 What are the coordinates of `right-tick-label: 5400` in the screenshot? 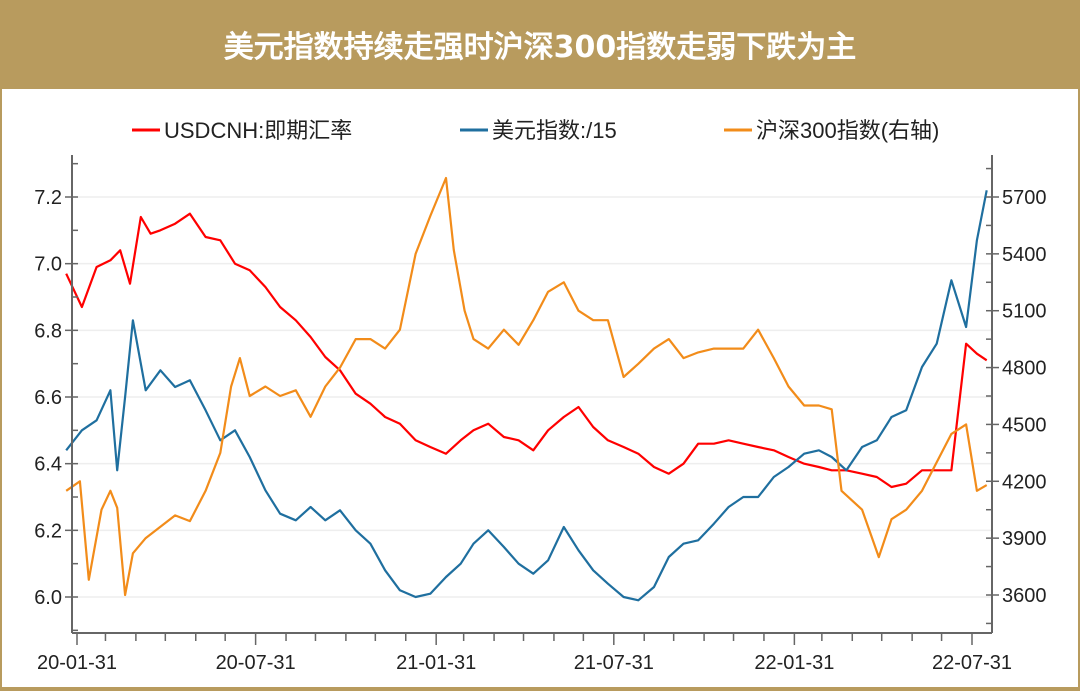 It's located at (1024, 255).